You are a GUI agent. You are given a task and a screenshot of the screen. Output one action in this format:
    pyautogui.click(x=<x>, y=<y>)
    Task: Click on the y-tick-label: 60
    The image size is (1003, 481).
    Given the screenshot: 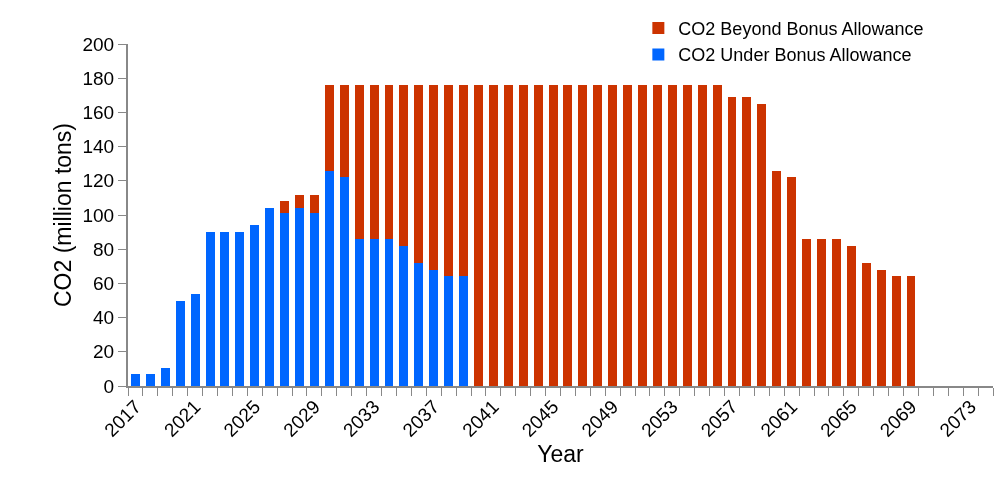 What is the action you would take?
    pyautogui.click(x=104, y=284)
    